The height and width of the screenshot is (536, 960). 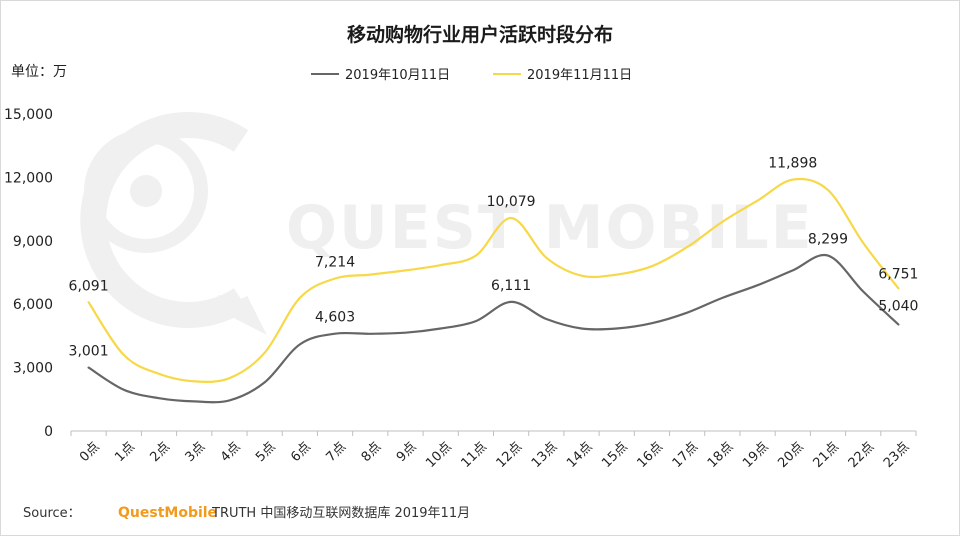 I want to click on data-label-series-1: 6,111, so click(x=511, y=286).